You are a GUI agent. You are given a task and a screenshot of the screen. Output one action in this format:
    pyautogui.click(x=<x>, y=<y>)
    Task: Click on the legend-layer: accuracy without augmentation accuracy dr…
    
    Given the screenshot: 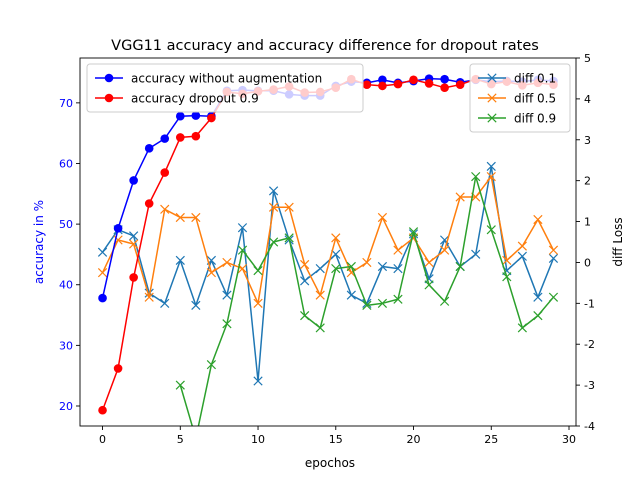 What is the action you would take?
    pyautogui.click(x=328, y=98)
    